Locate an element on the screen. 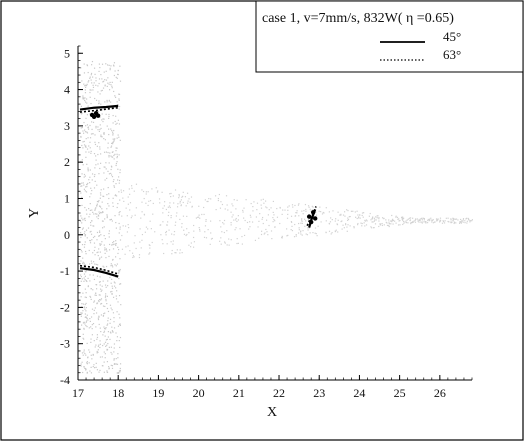  x-tick-label: 18 is located at coordinates (118, 393).